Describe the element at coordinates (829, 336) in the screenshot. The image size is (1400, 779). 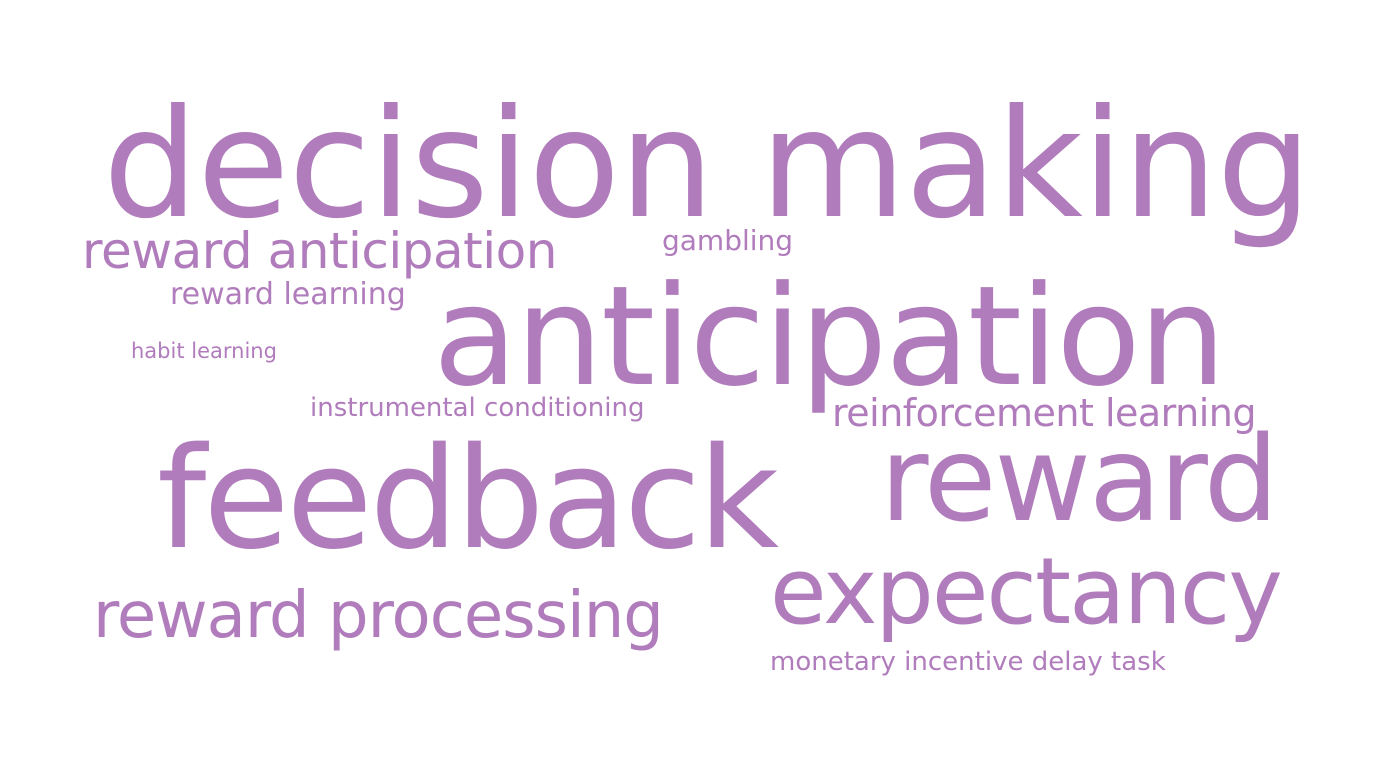
I see `word-anticipation: anticipation` at that location.